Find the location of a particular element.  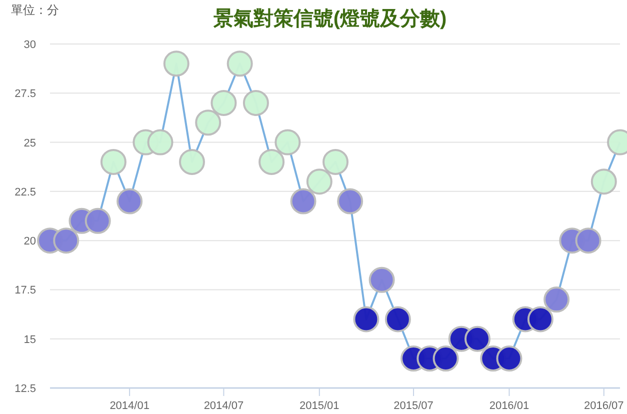

x-tick-label: 2014/01 is located at coordinates (130, 406).